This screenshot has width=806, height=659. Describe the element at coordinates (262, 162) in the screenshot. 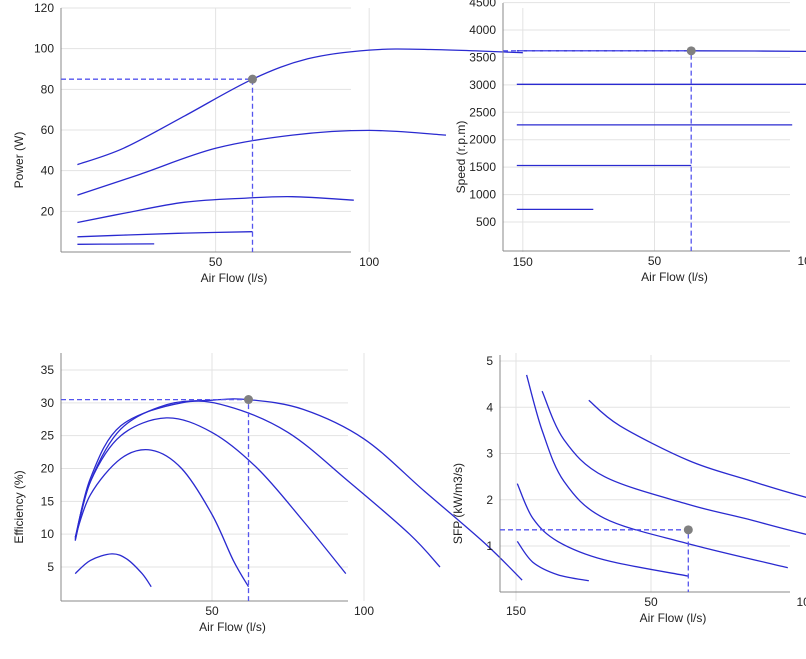

I see `power-series-2-line` at that location.